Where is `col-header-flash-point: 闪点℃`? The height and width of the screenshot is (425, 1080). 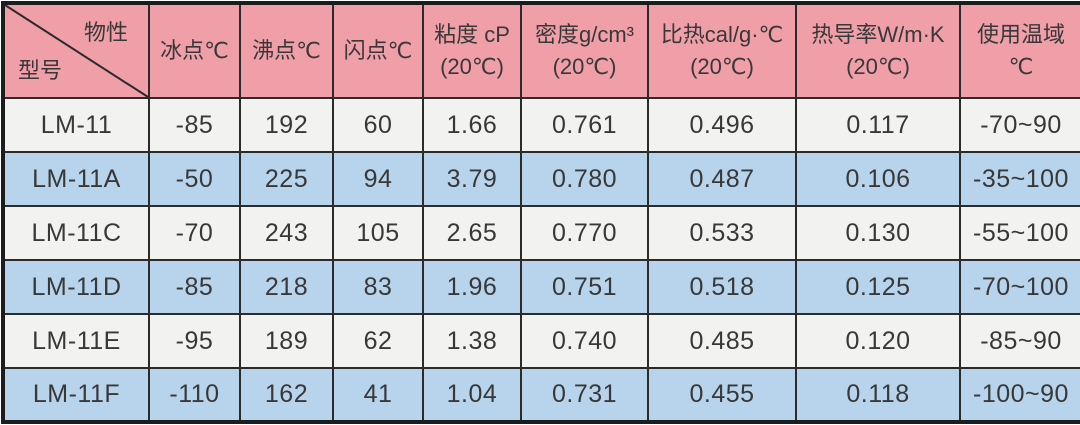 col-header-flash-point: 闪点℃ is located at coordinates (378, 50).